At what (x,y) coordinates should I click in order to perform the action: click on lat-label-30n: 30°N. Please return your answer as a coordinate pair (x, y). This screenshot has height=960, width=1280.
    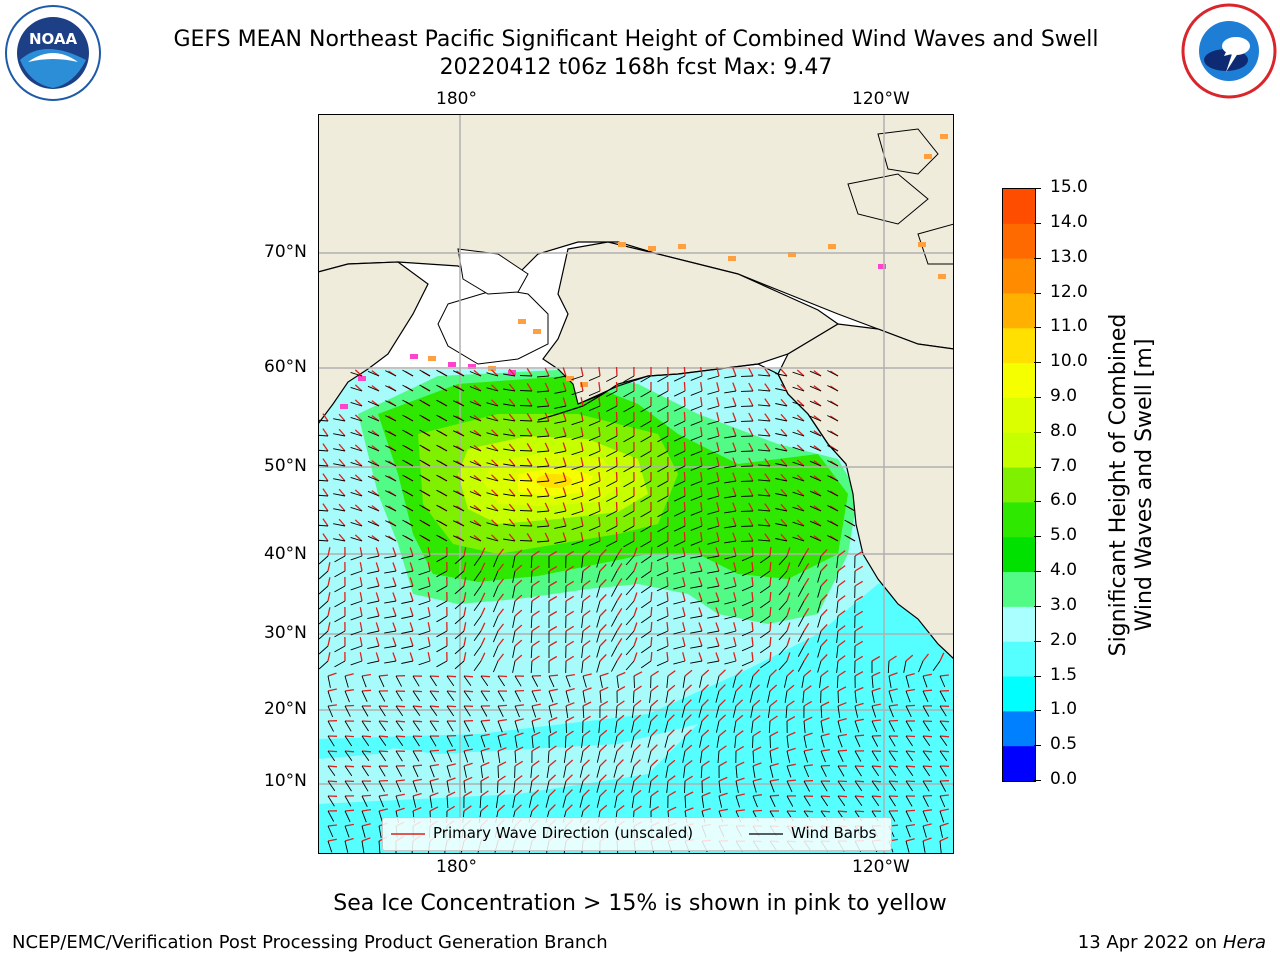
    Looking at the image, I should click on (285, 633).